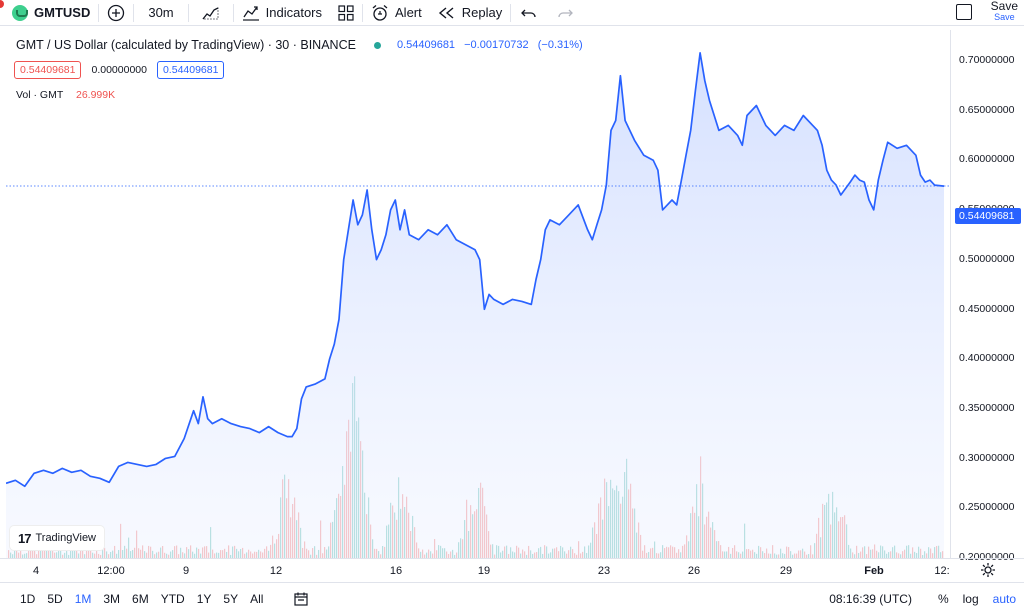 The width and height of the screenshot is (1024, 614). I want to click on time-axis: 4 12:00 9 12 16 19 23 26 29 Feb 12:, so click(512, 569).